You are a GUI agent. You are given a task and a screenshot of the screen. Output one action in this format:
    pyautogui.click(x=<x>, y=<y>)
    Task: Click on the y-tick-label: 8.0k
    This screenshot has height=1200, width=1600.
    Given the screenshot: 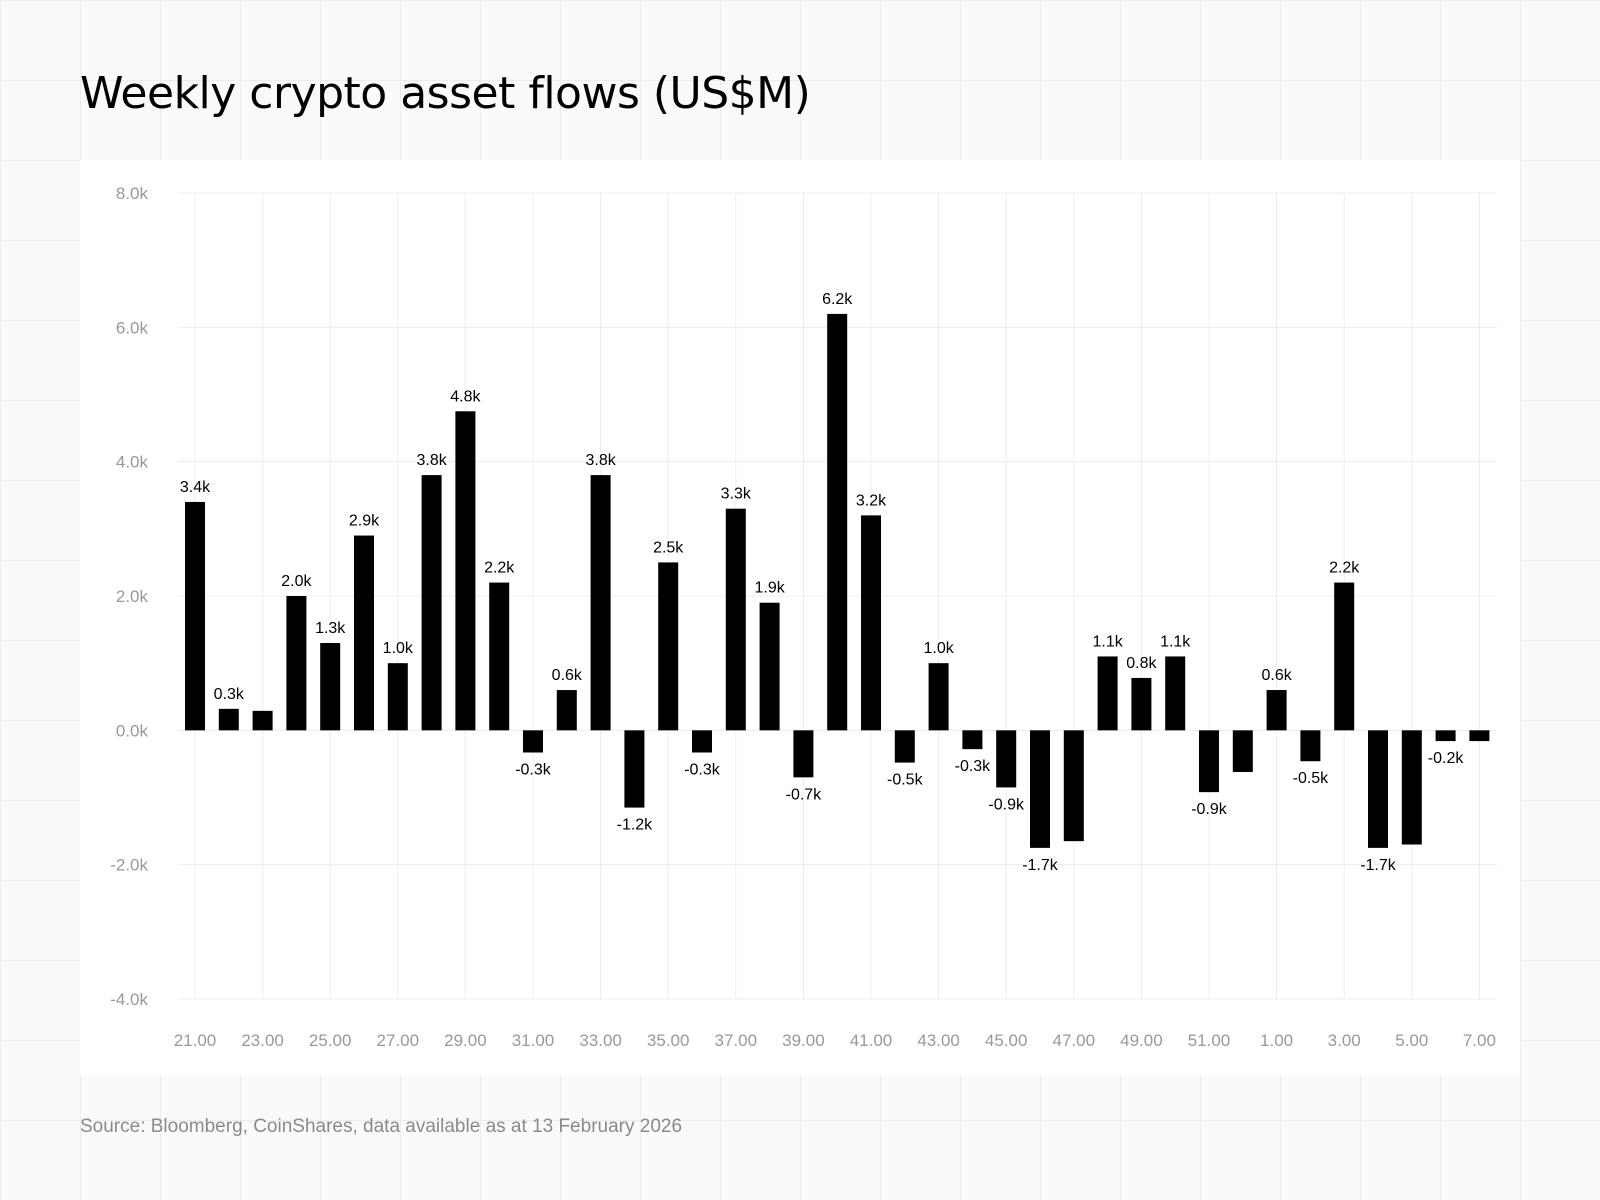 What is the action you would take?
    pyautogui.click(x=132, y=193)
    